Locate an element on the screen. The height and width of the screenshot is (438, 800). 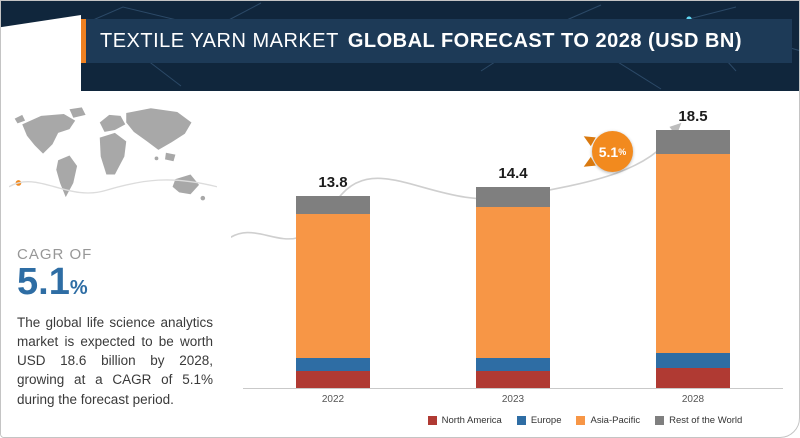
x-axis-label-2028: 2028 is located at coordinates (693, 399).